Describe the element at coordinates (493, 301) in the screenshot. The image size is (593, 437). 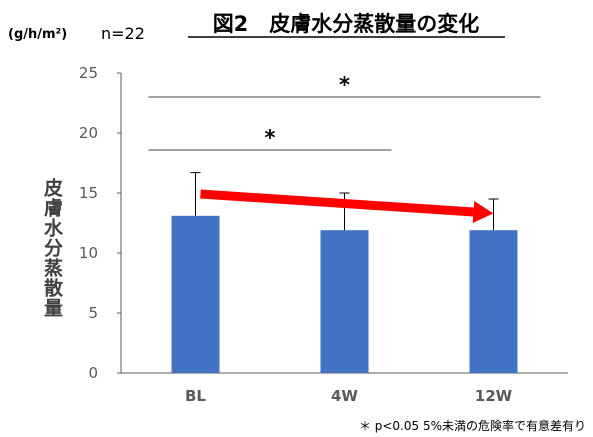
I see `bar-12W` at that location.